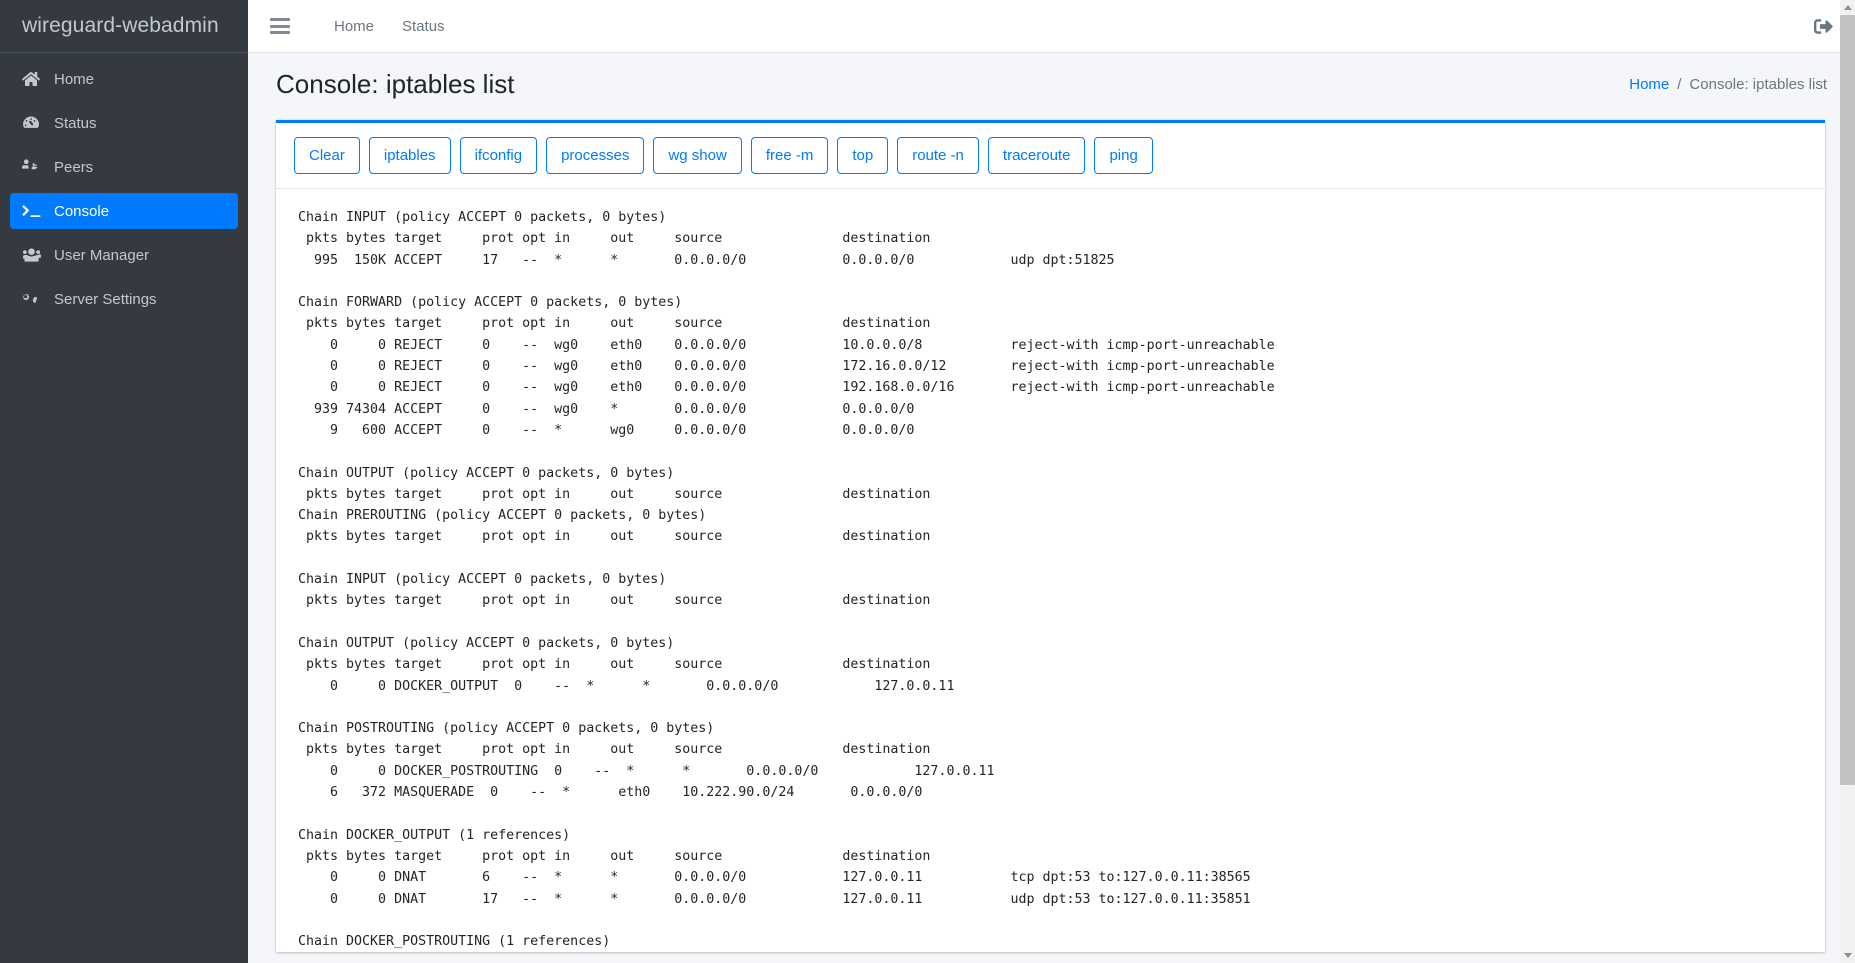 This screenshot has height=963, width=1855. What do you see at coordinates (1036, 155) in the screenshot?
I see `traceroute-button: traceroute` at bounding box center [1036, 155].